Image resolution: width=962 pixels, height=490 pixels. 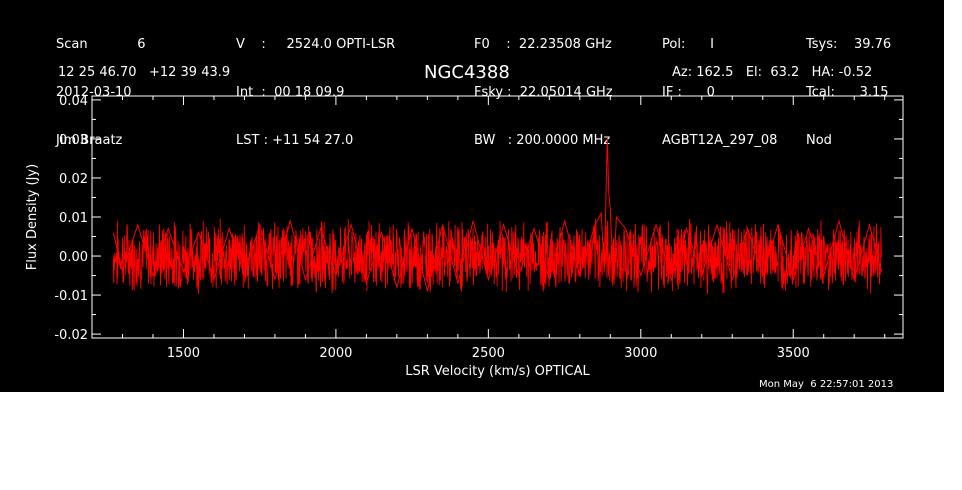 I want to click on header-project: AGBT12A_297_08, so click(x=720, y=140).